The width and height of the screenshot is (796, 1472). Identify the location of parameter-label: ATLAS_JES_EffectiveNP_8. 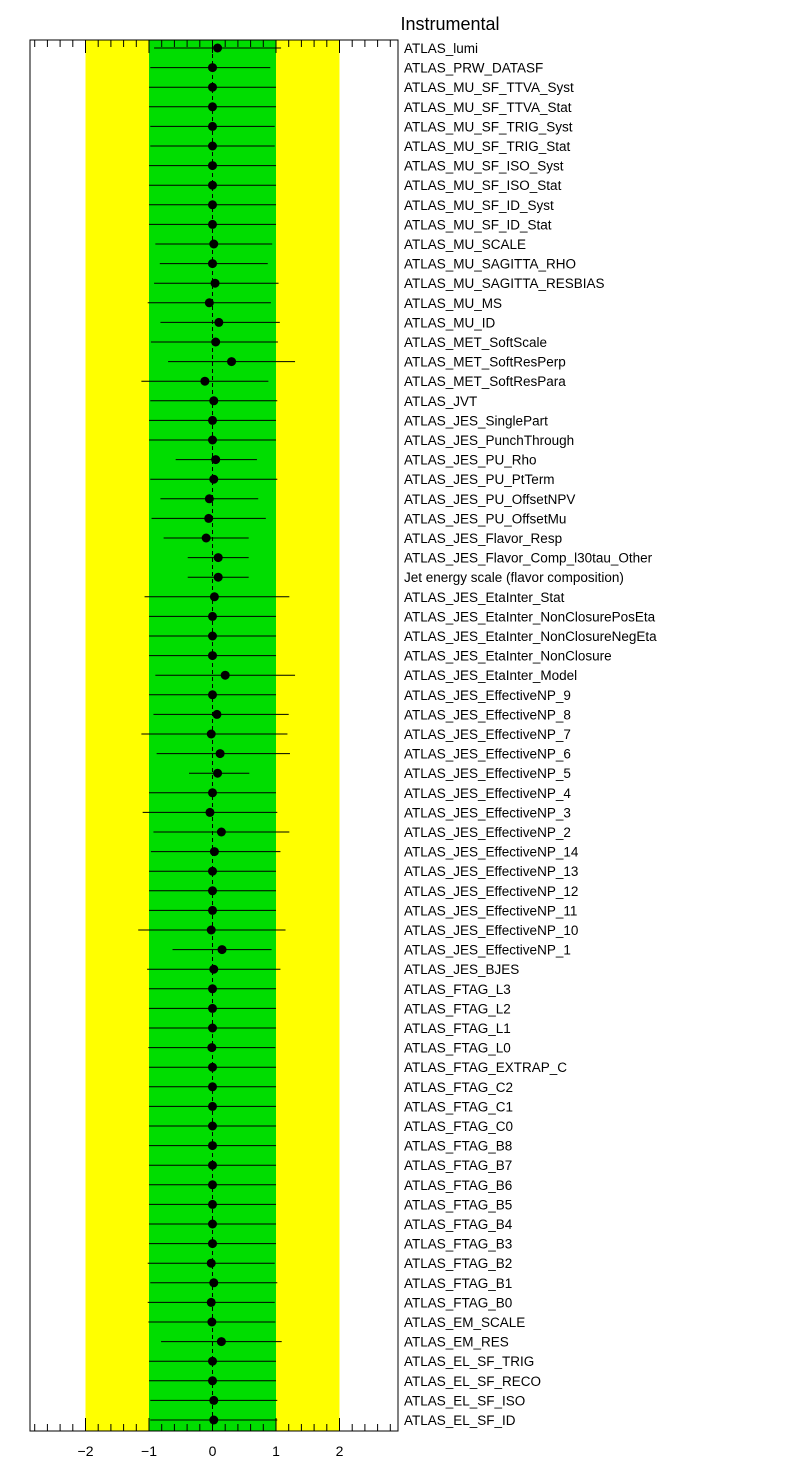
(487, 714).